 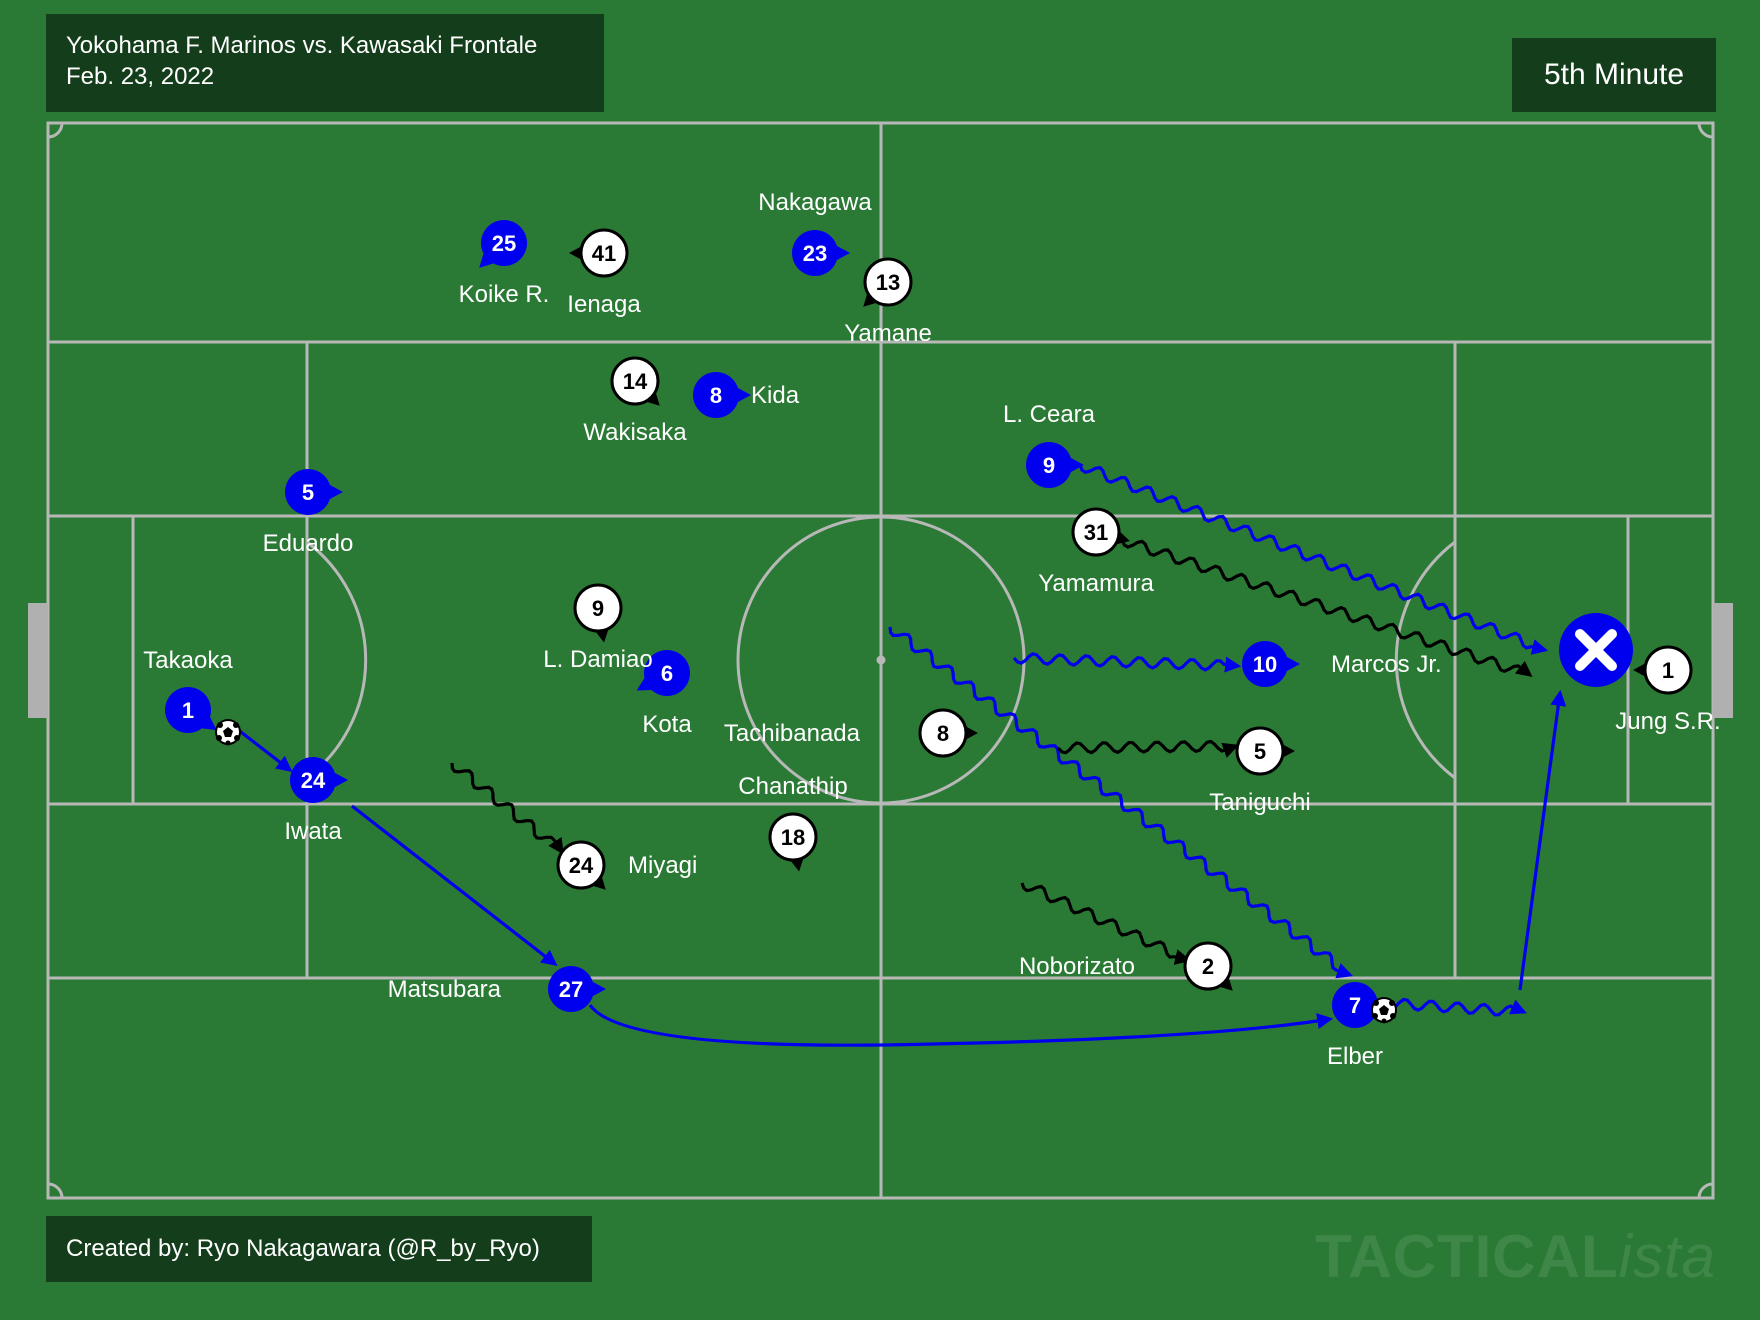 I want to click on credit-panel: Created by: Ryo Nakagawara (@R_by_Ryo), so click(x=319, y=1249).